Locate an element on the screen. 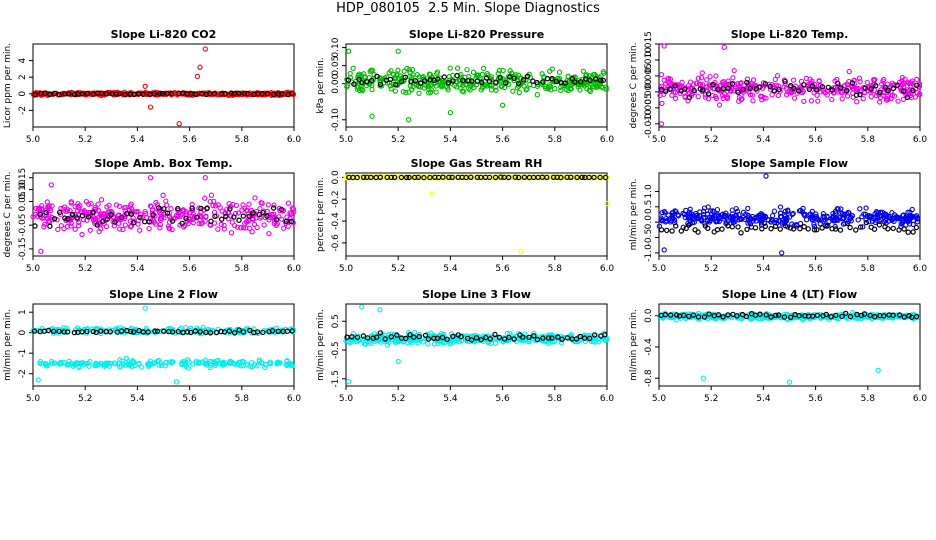  x-tick-label: 5.6 is located at coordinates (189, 269).